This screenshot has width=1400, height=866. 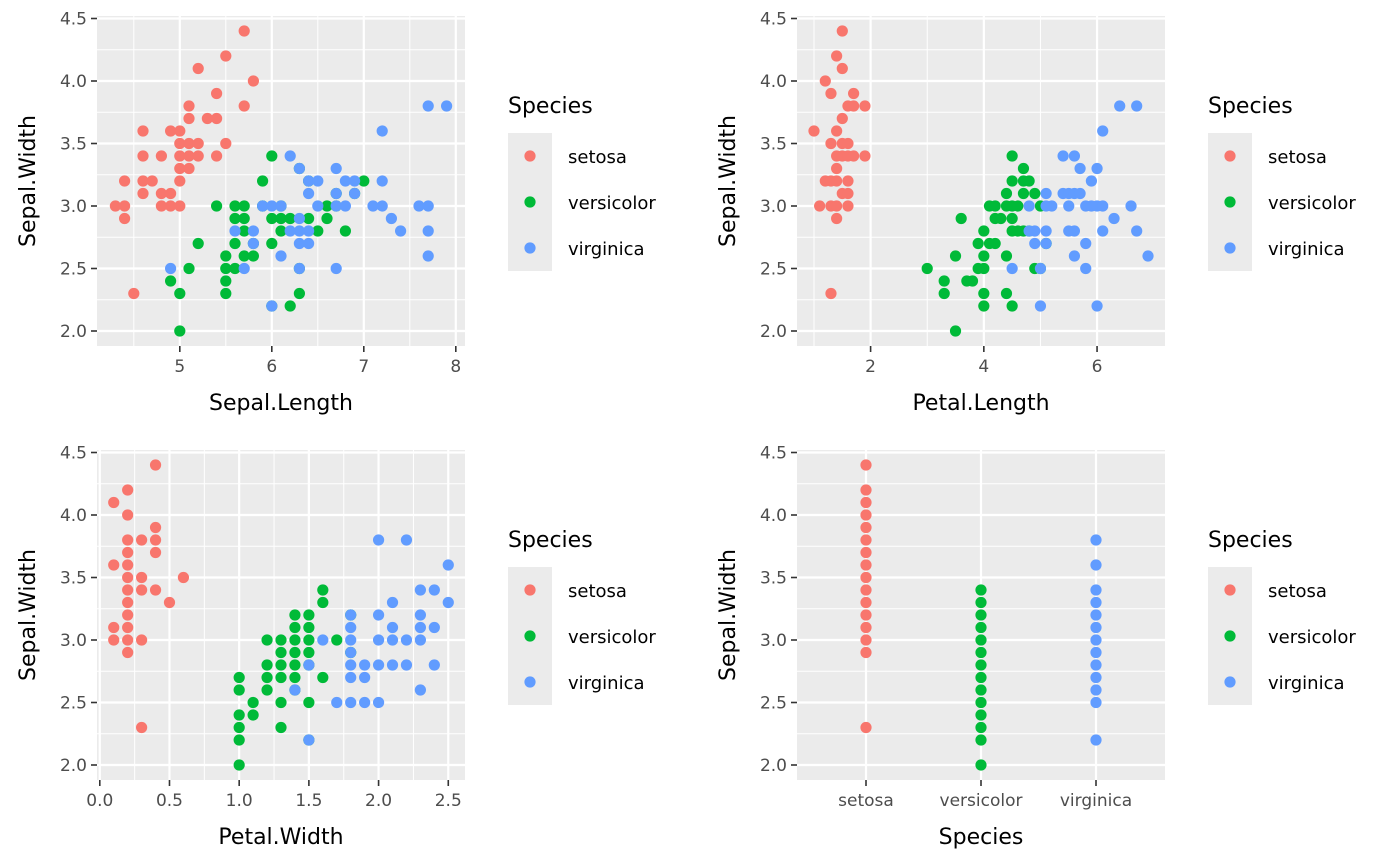 What do you see at coordinates (1230, 636) in the screenshot?
I see `legend-key-versicolor` at bounding box center [1230, 636].